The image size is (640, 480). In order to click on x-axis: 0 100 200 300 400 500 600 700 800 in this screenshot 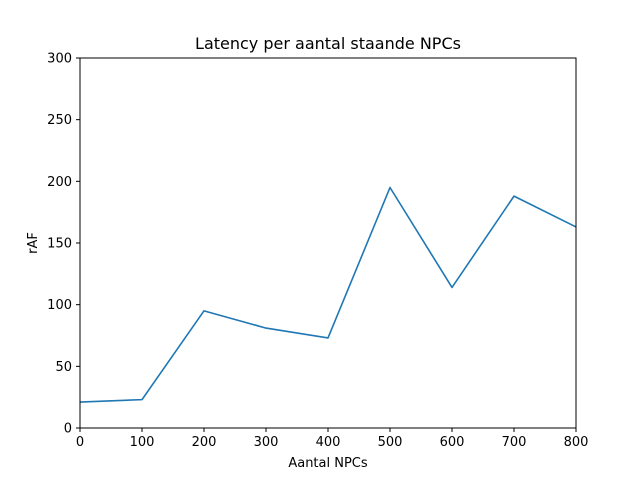, I will do `click(332, 439)`.